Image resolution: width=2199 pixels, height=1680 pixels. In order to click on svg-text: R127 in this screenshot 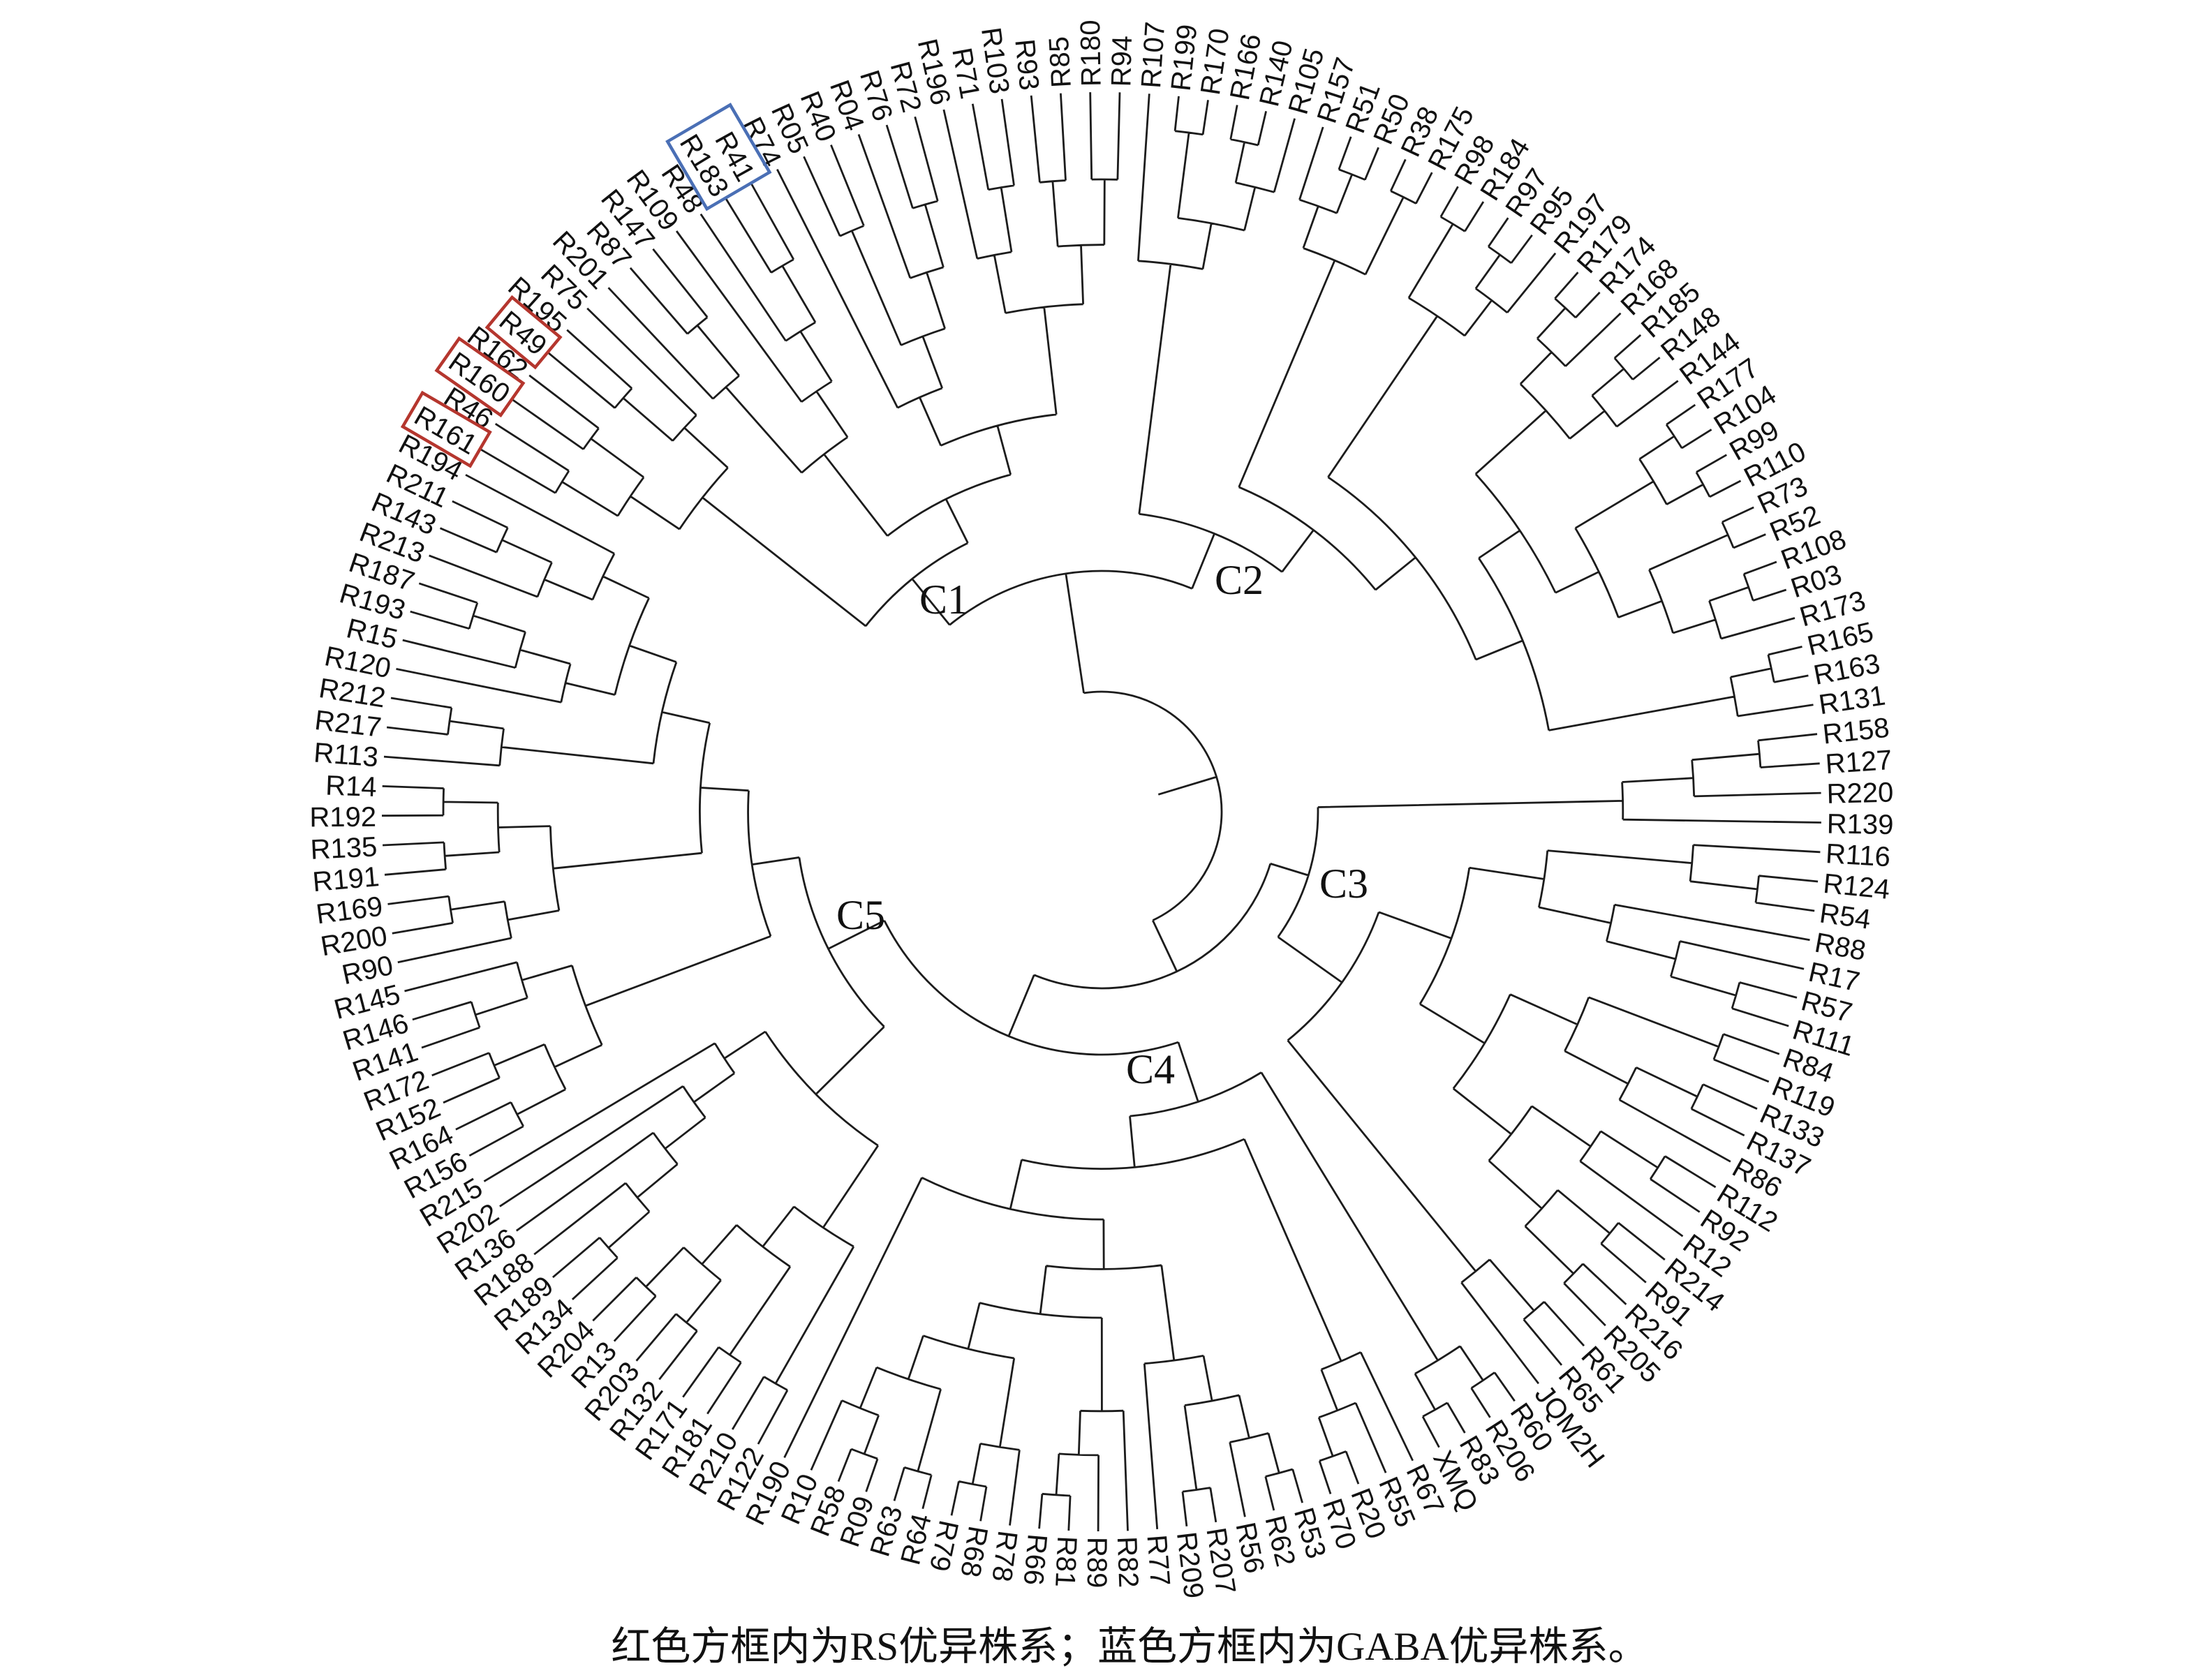, I will do `click(1859, 762)`.